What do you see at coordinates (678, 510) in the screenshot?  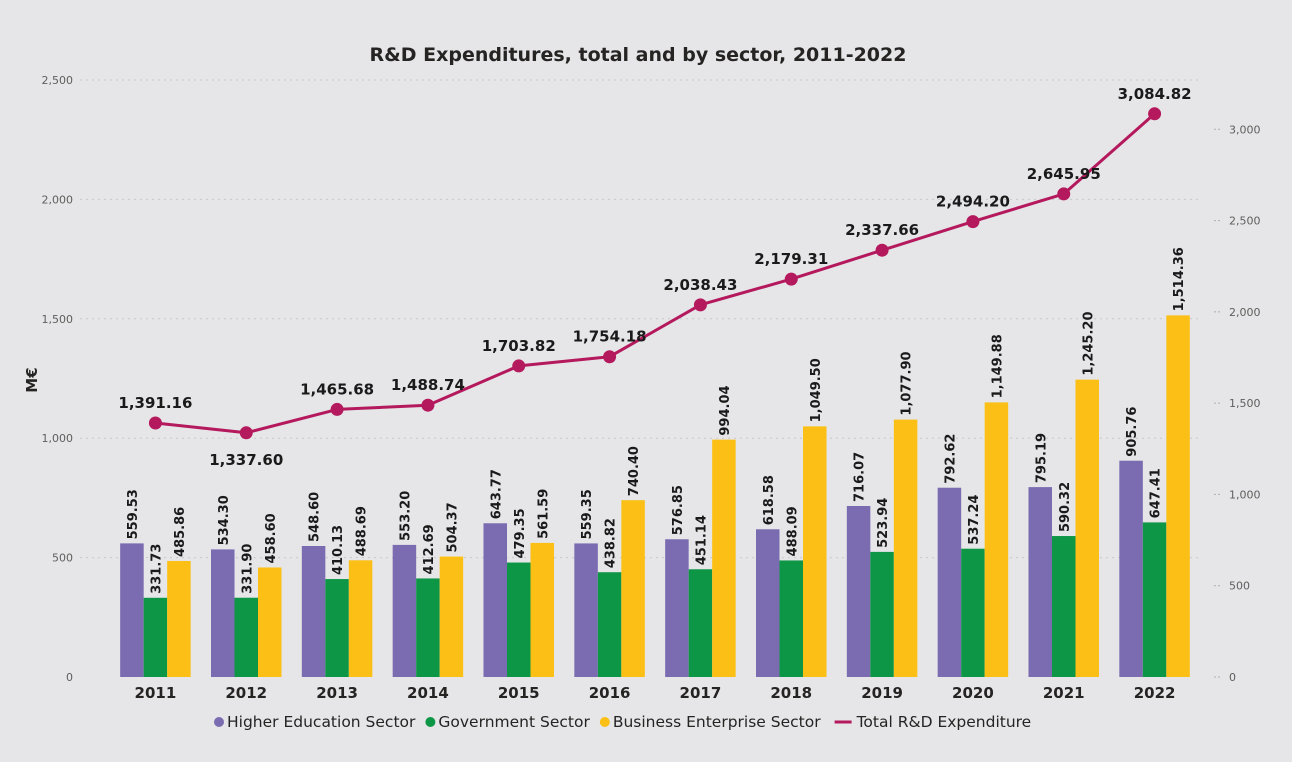 I see `bar-value-label: 576.85` at bounding box center [678, 510].